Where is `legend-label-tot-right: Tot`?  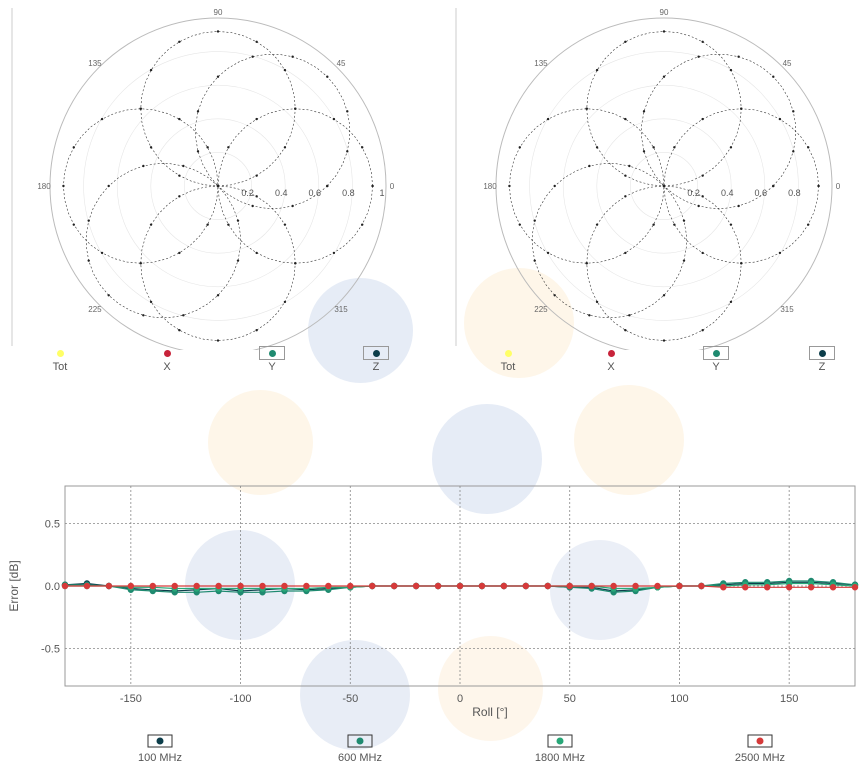
legend-label-tot-right: Tot is located at coordinates (508, 367).